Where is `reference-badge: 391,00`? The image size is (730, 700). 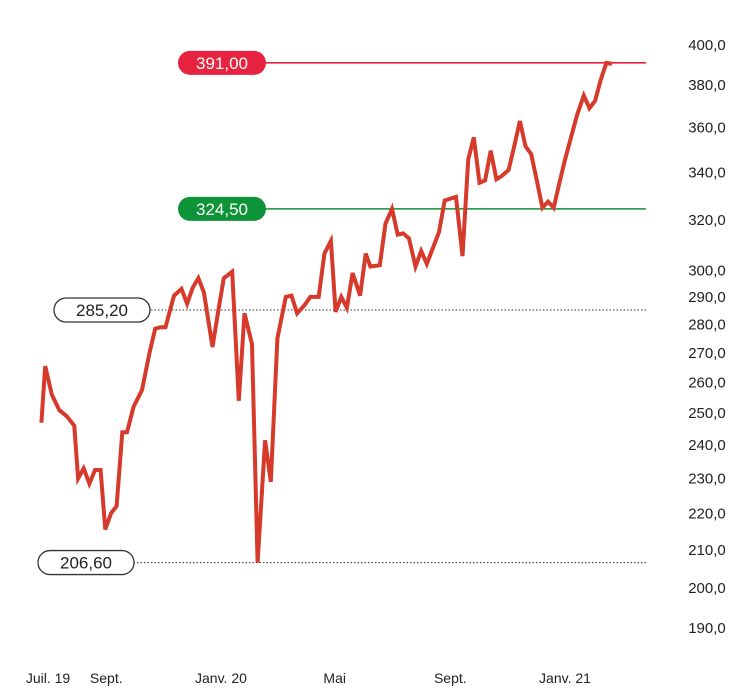
reference-badge: 391,00 is located at coordinates (222, 62).